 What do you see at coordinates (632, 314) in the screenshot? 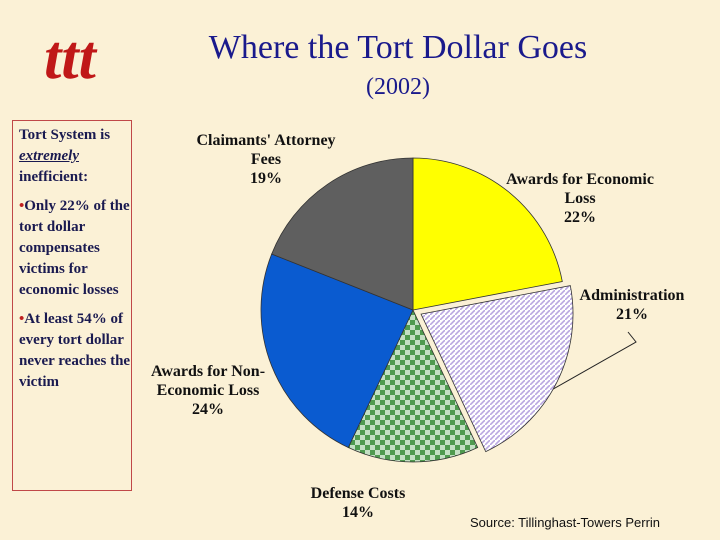
I see `slice-value: 21%` at bounding box center [632, 314].